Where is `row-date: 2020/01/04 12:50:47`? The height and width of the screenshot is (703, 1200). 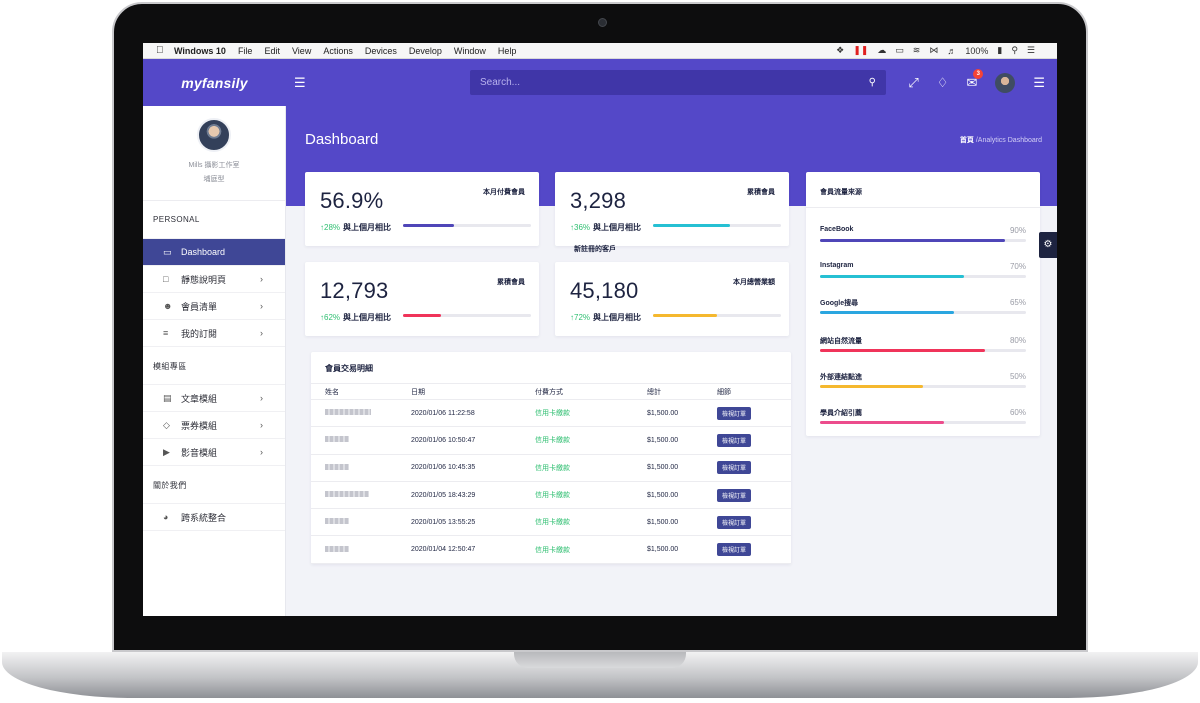
row-date: 2020/01/04 12:50:47 is located at coordinates (459, 549).